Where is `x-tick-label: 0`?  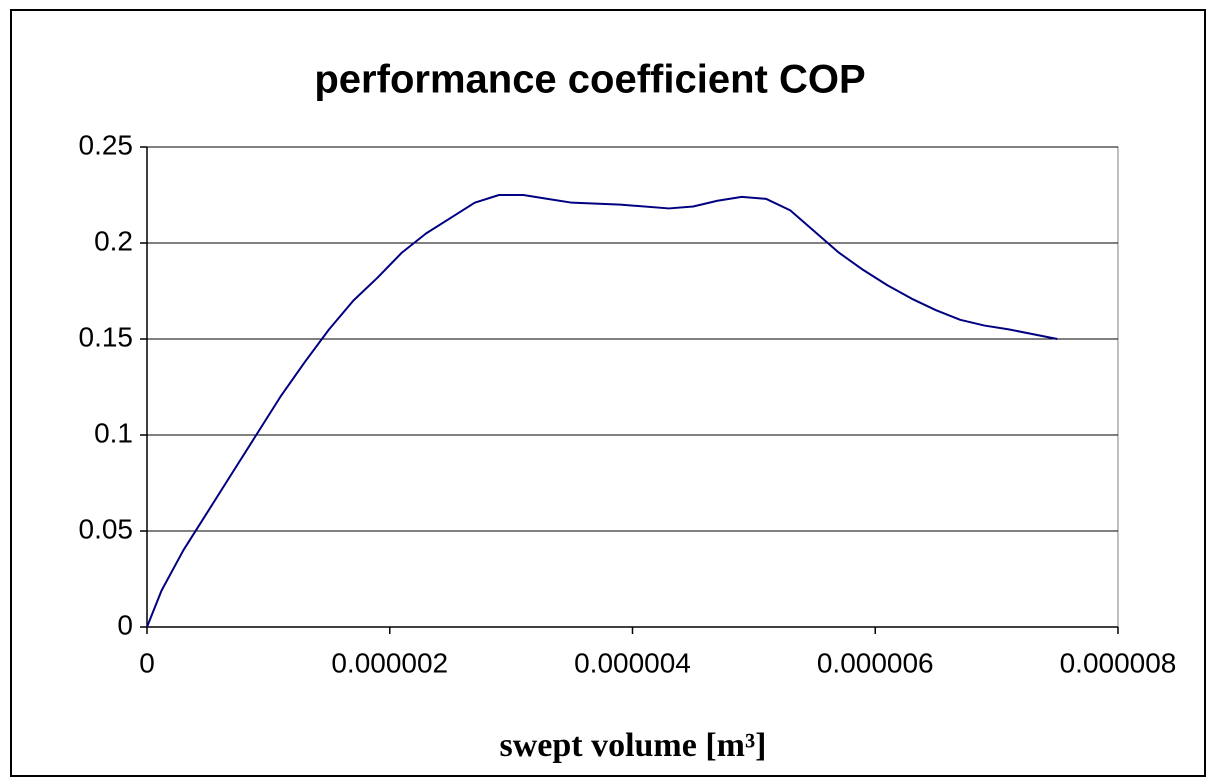
x-tick-label: 0 is located at coordinates (147, 662).